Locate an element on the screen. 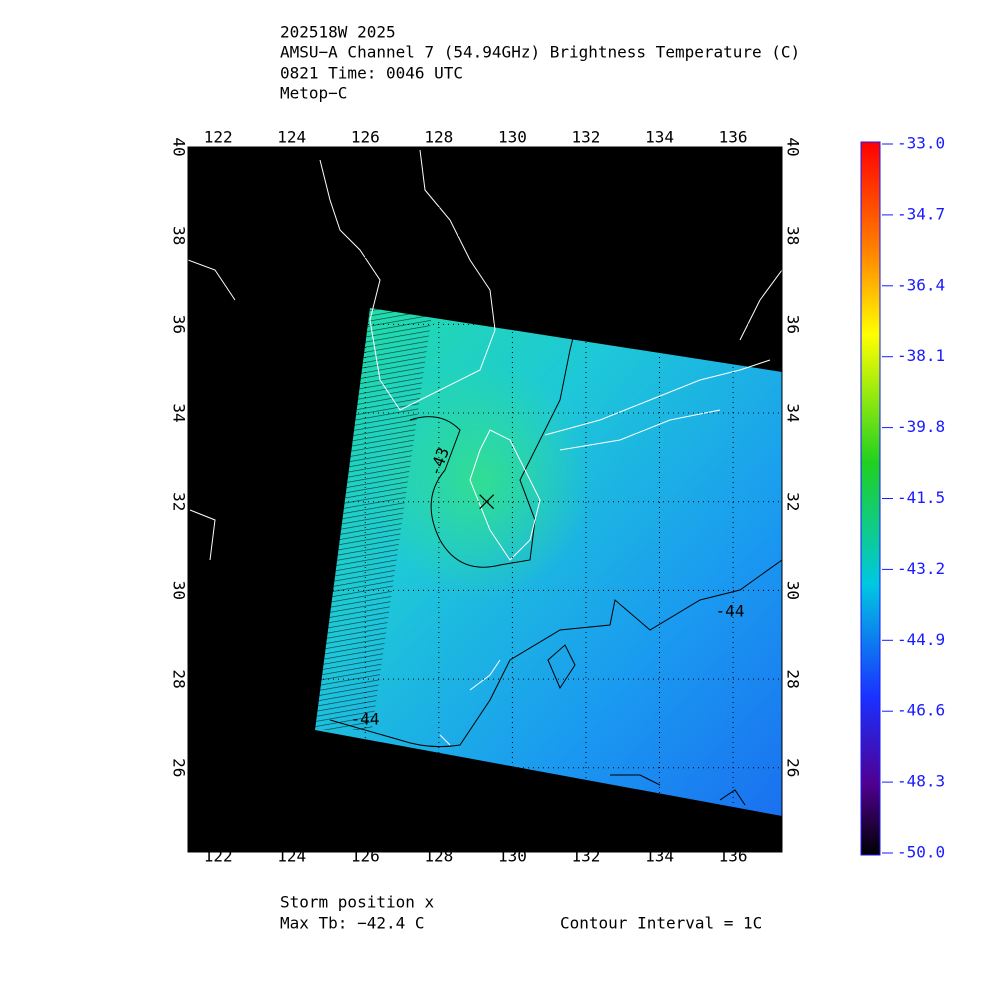  lon-label-top: 128 is located at coordinates (438, 137).